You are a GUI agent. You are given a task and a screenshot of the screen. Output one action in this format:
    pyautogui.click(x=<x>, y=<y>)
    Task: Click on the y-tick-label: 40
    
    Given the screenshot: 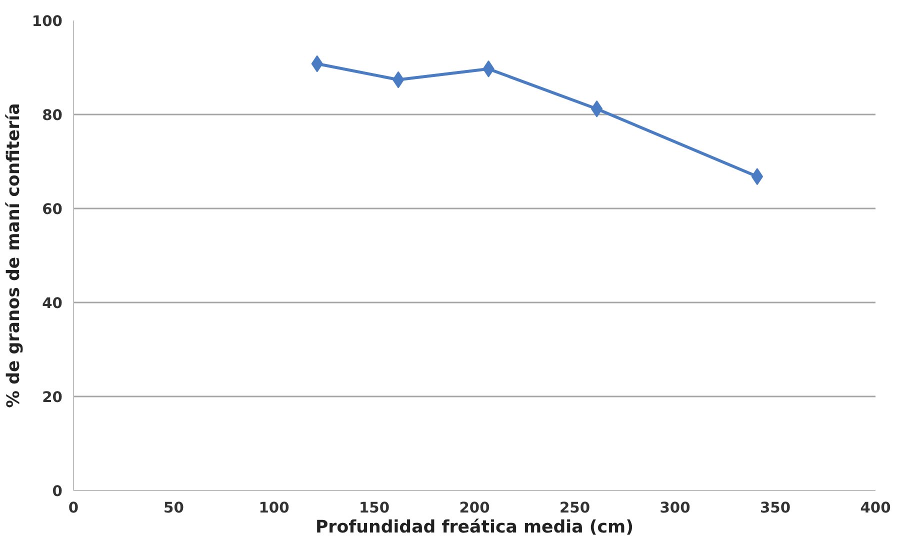 What is the action you would take?
    pyautogui.click(x=52, y=303)
    